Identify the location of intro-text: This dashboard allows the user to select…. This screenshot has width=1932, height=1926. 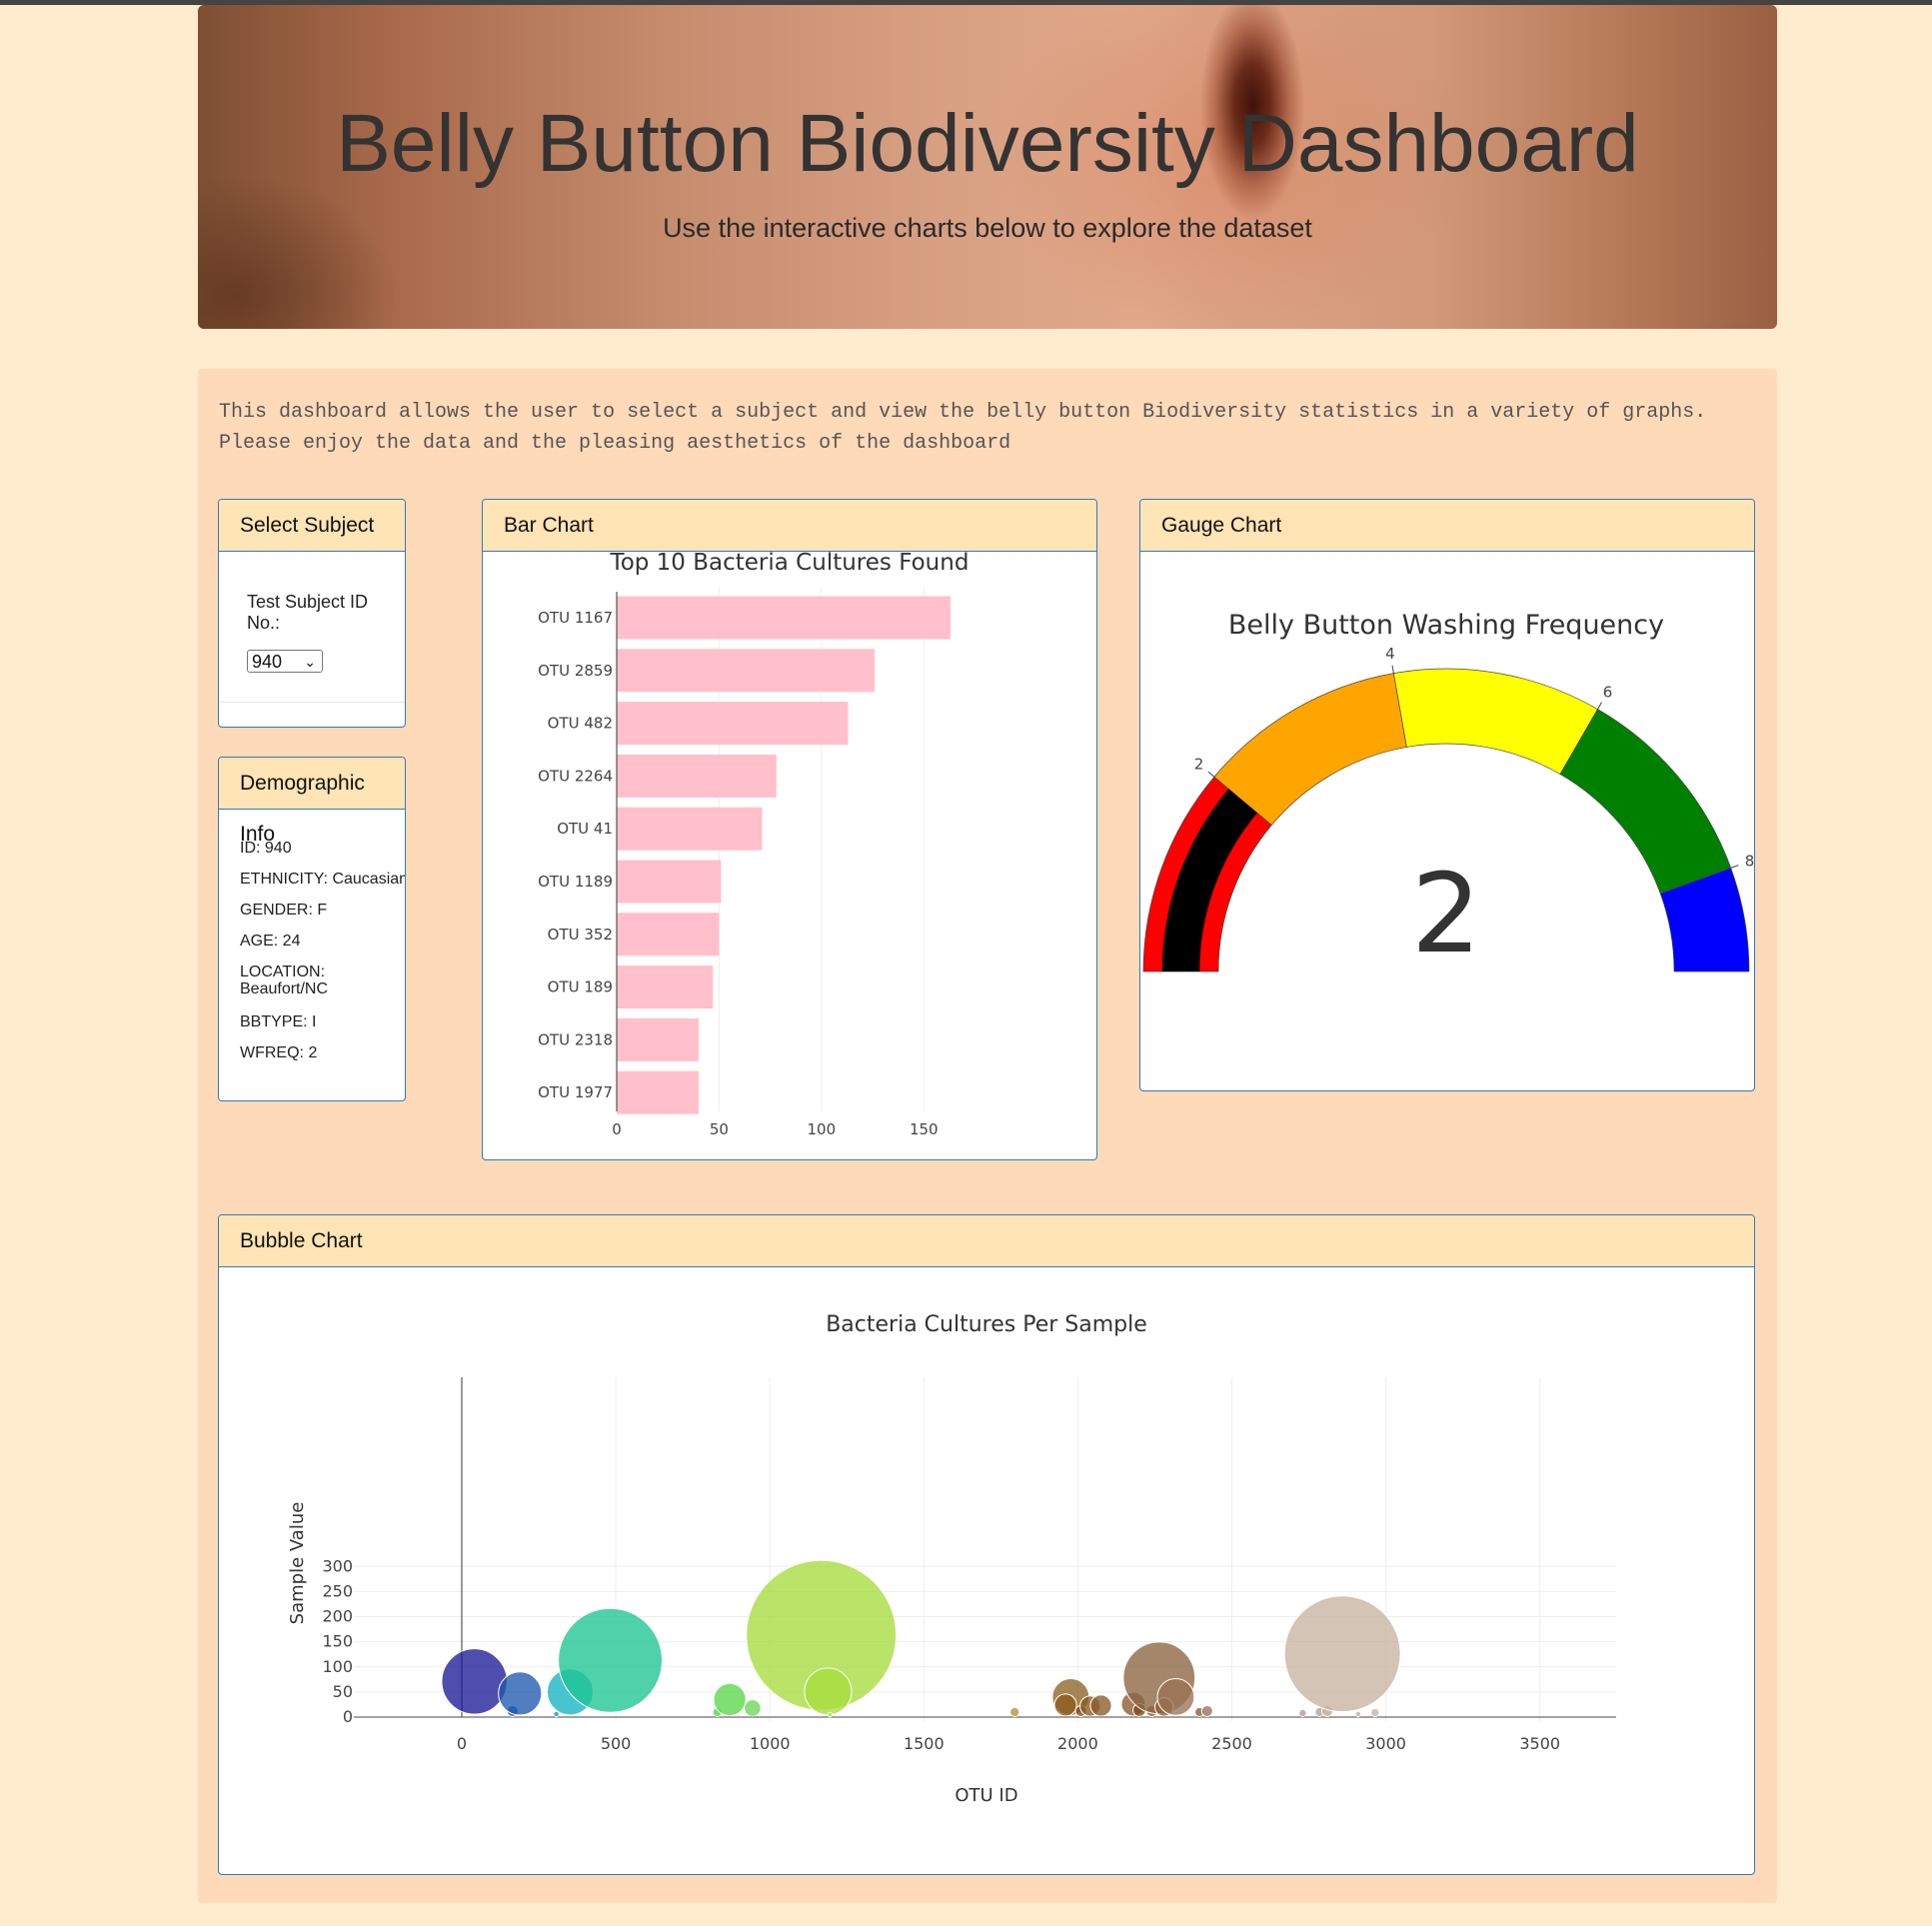
(963, 428).